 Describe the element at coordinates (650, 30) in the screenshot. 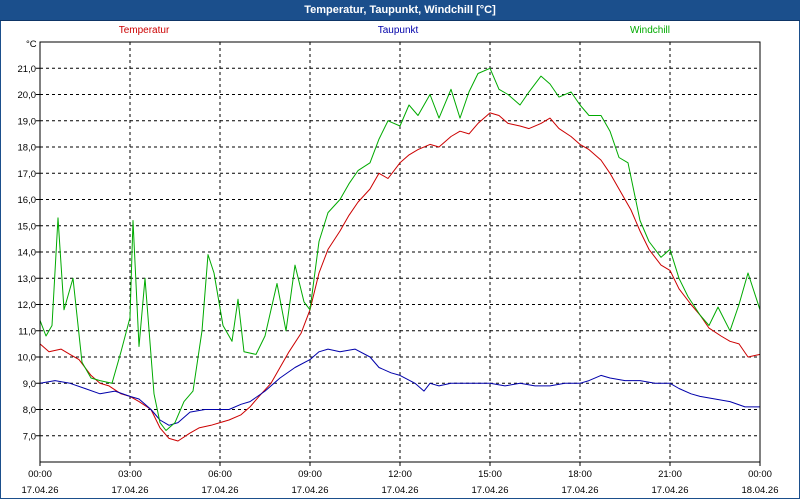

I see `legend-windchill: Windchill` at that location.